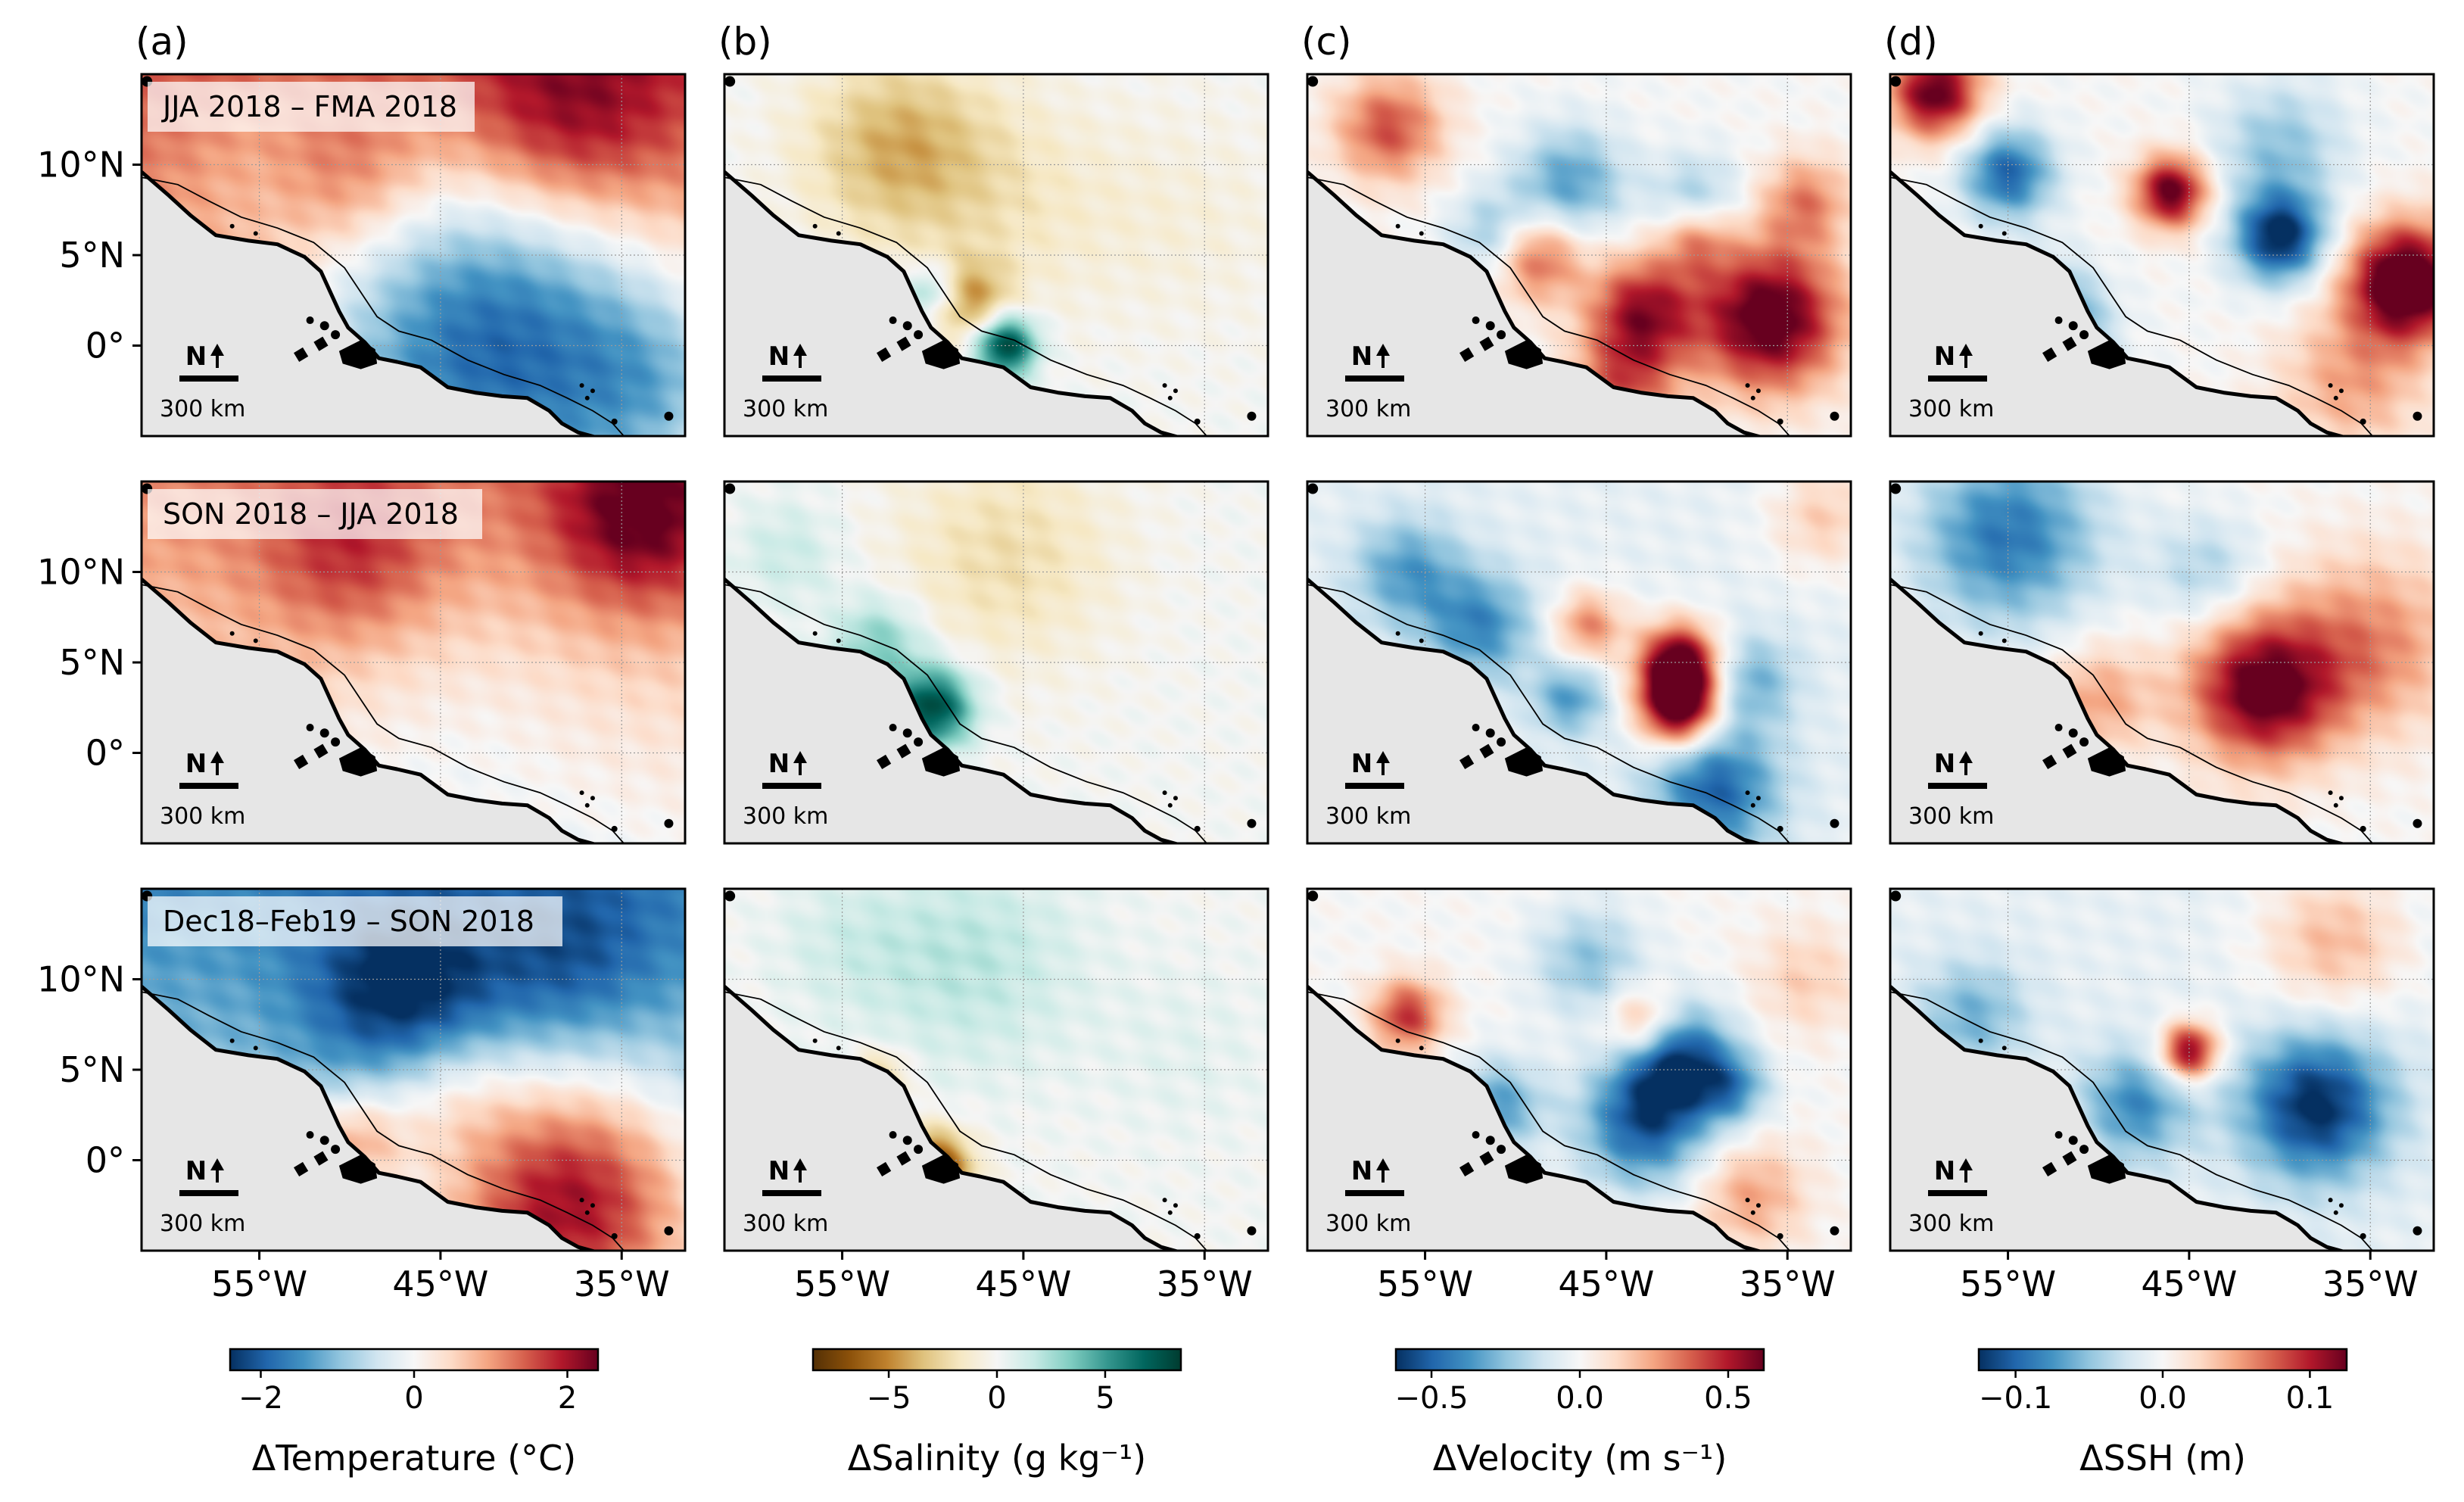  I want to click on panel-letter: (d), so click(1911, 42).